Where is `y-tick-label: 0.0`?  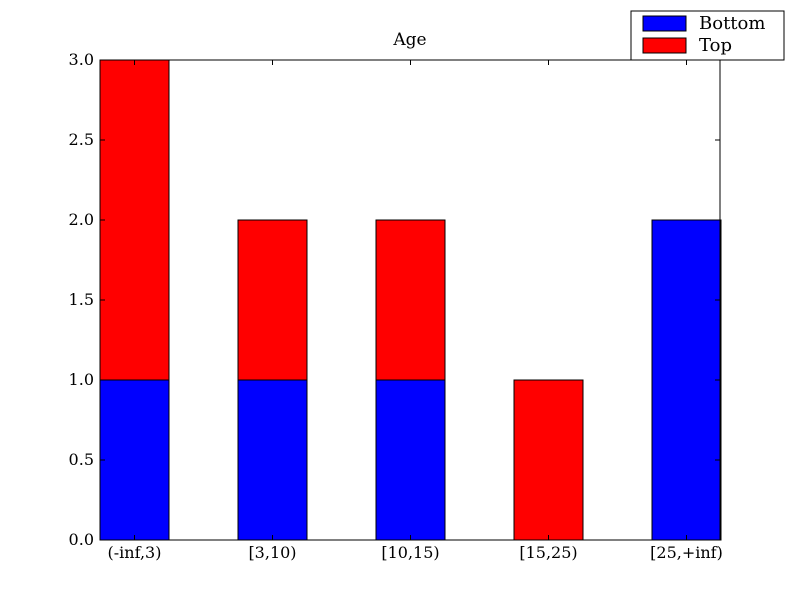
y-tick-label: 0.0 is located at coordinates (81, 539).